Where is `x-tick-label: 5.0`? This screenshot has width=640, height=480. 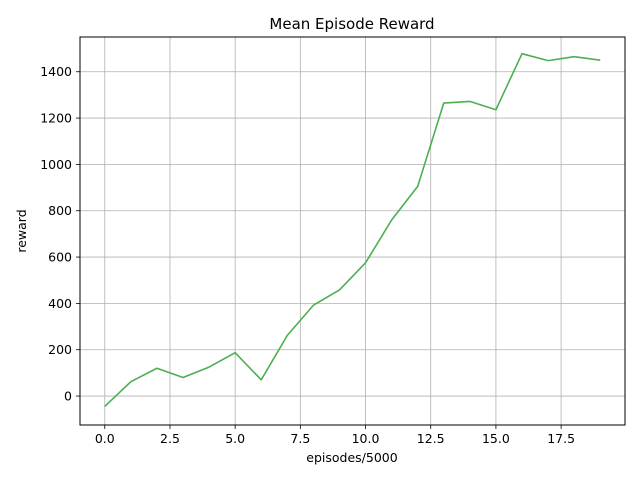
x-tick-label: 5.0 is located at coordinates (235, 438).